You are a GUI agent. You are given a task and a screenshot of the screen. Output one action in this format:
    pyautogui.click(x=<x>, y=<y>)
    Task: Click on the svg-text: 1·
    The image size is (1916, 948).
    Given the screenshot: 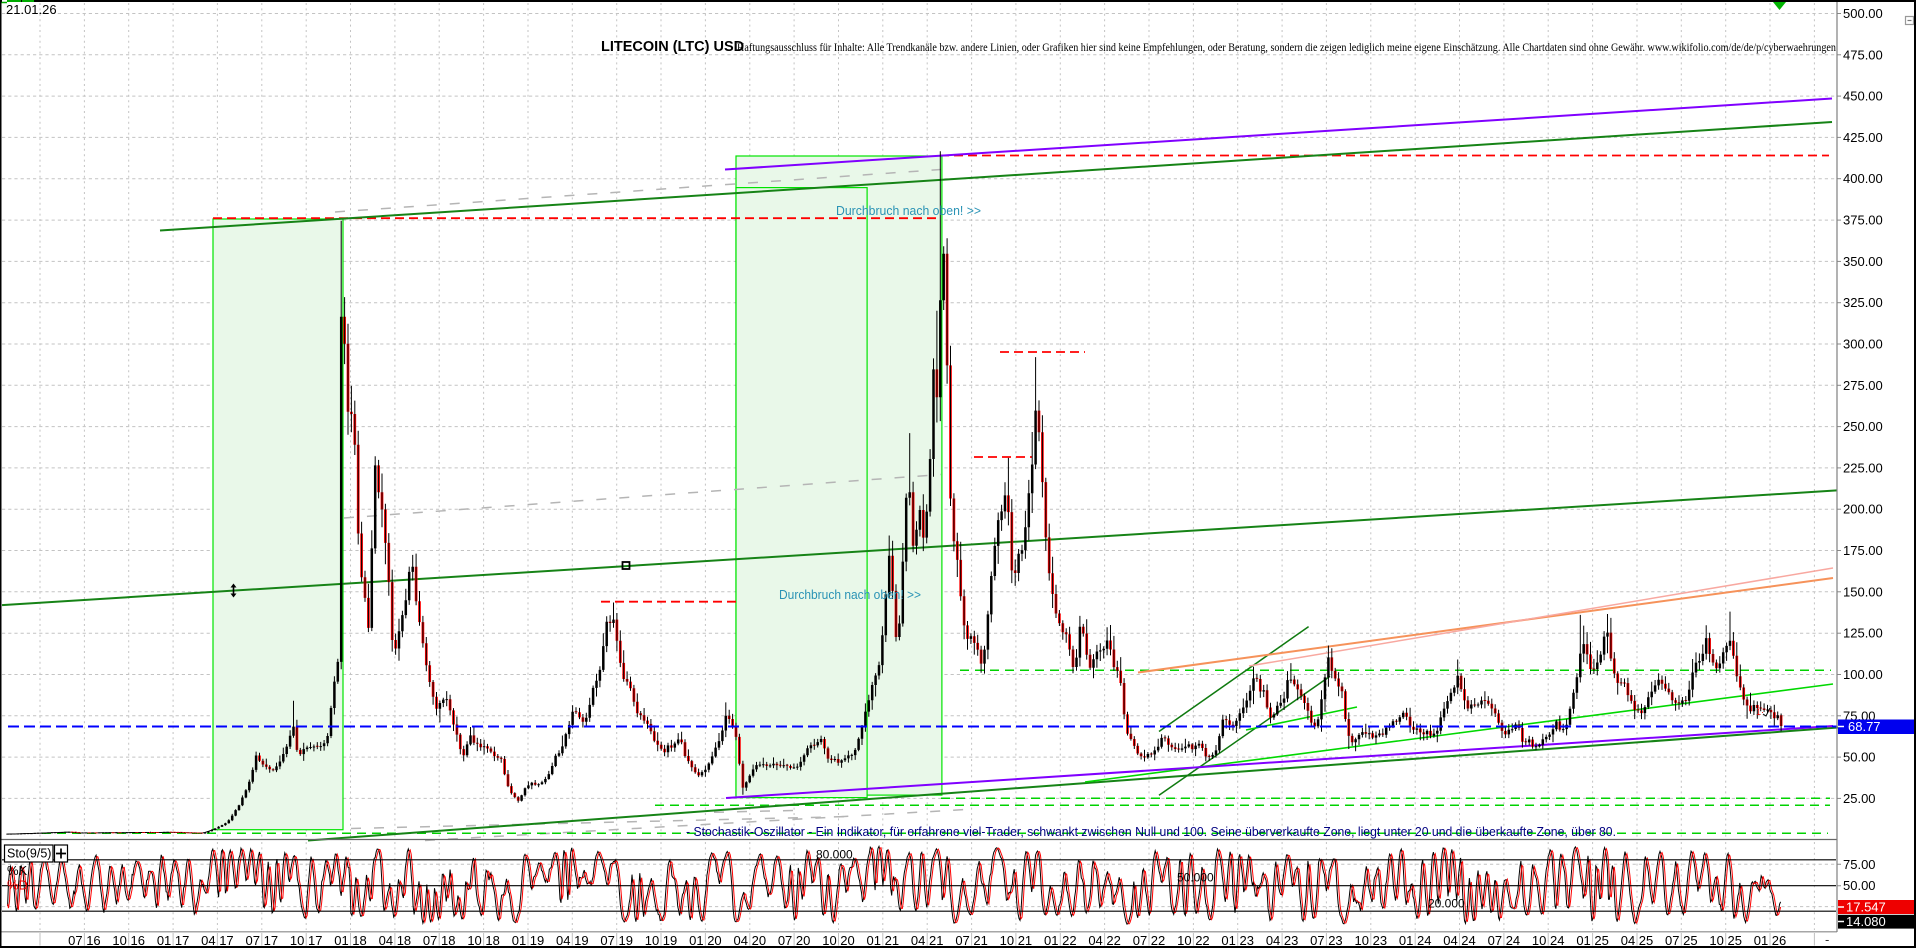 What is the action you would take?
    pyautogui.click(x=1760, y=712)
    